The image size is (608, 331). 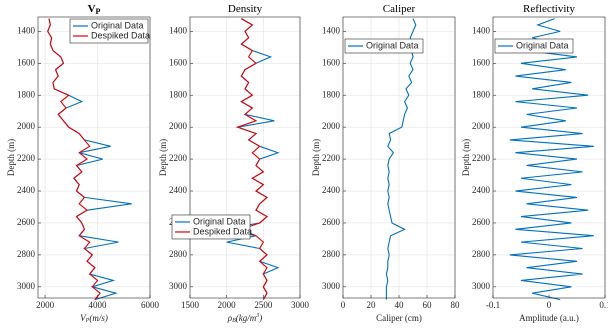 I want to click on panel-title: Reflectivity, so click(x=549, y=9).